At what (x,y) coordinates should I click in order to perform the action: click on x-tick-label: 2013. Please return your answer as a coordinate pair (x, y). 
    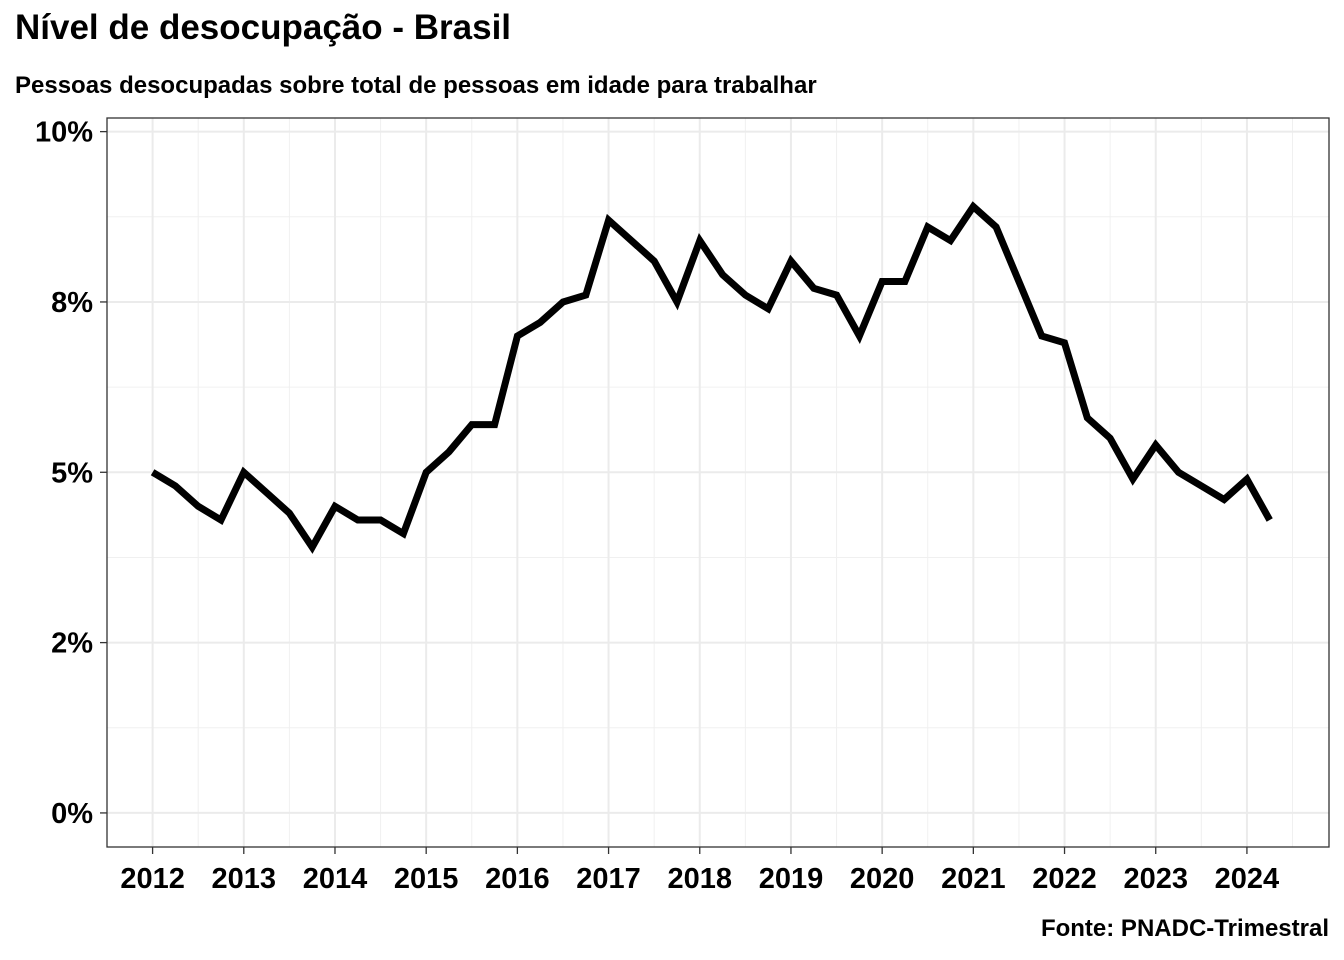
    Looking at the image, I should click on (244, 879).